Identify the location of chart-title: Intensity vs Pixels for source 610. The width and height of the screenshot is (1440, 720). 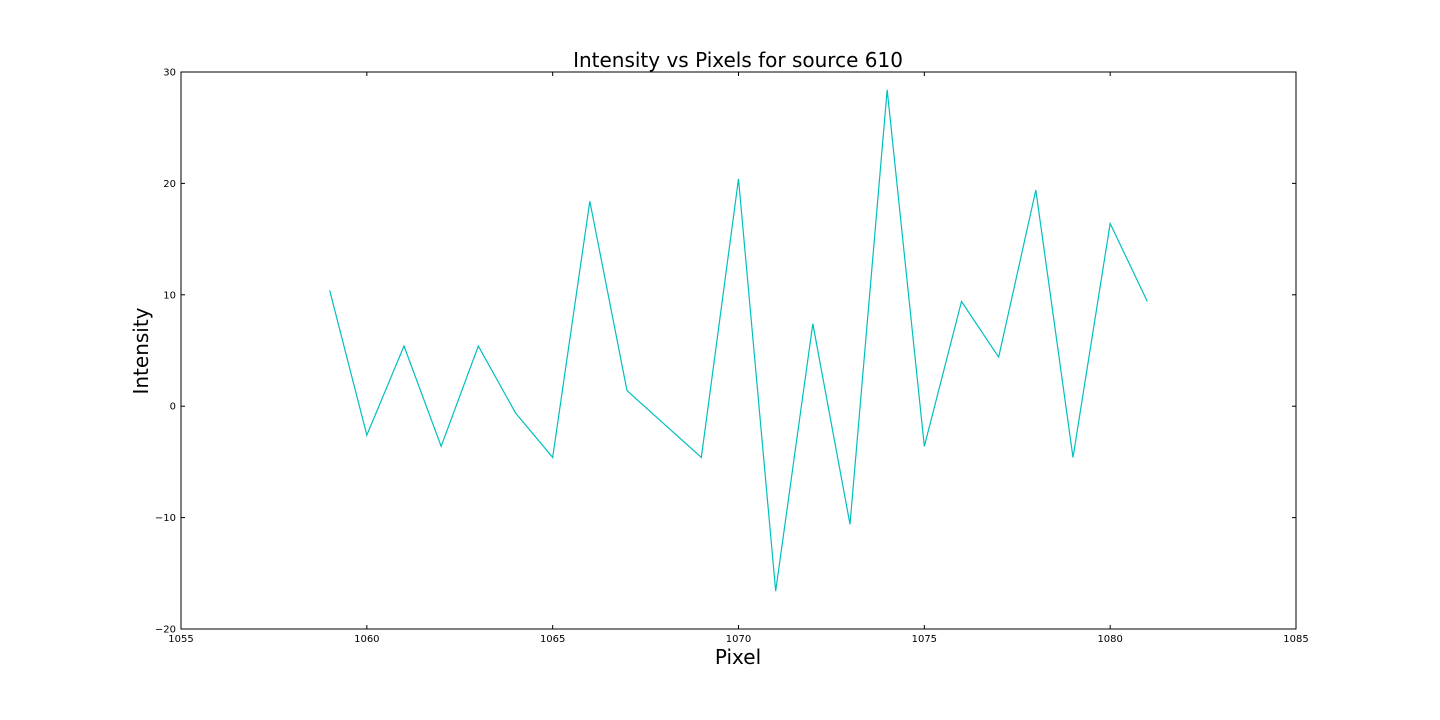
(738, 60).